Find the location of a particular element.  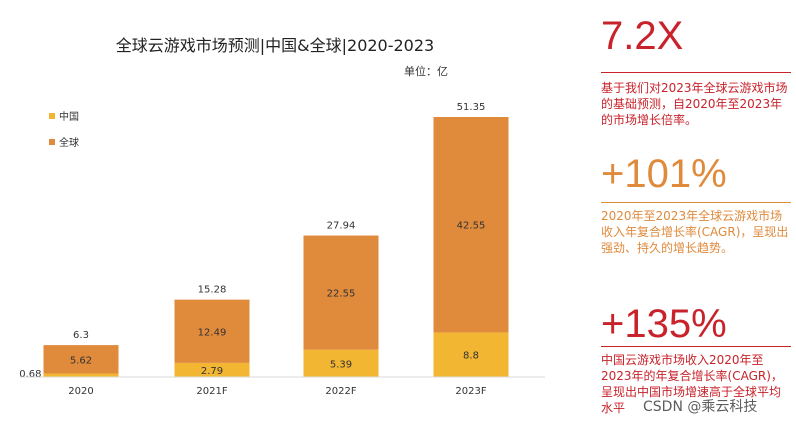

data-label-global-2022F: 22.55 is located at coordinates (341, 294).